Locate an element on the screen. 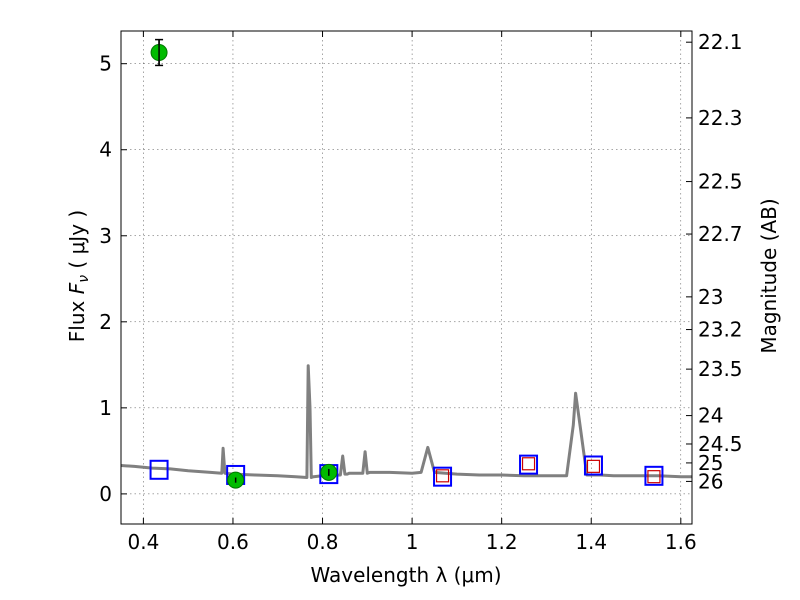 Image resolution: width=800 pixels, height=600 pixels. x-axis-label: Wavelength λ (μm) is located at coordinates (405, 575).